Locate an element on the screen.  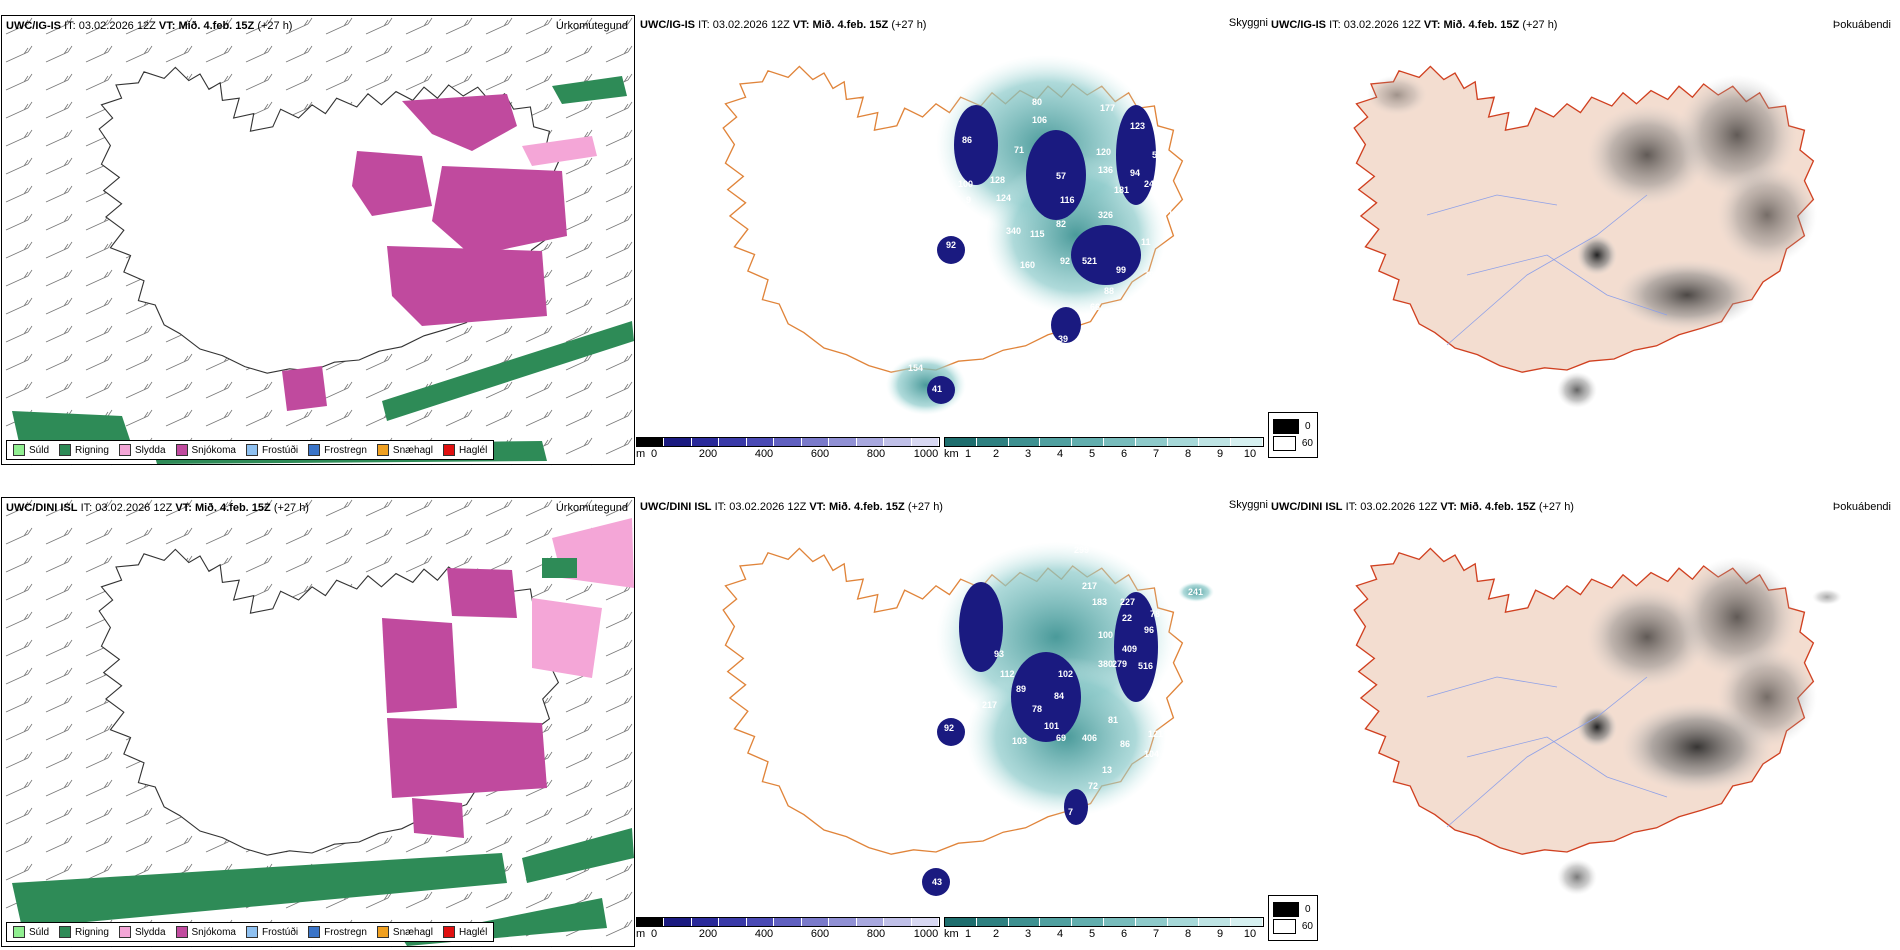
svg-text: 116 is located at coordinates (1067, 200).